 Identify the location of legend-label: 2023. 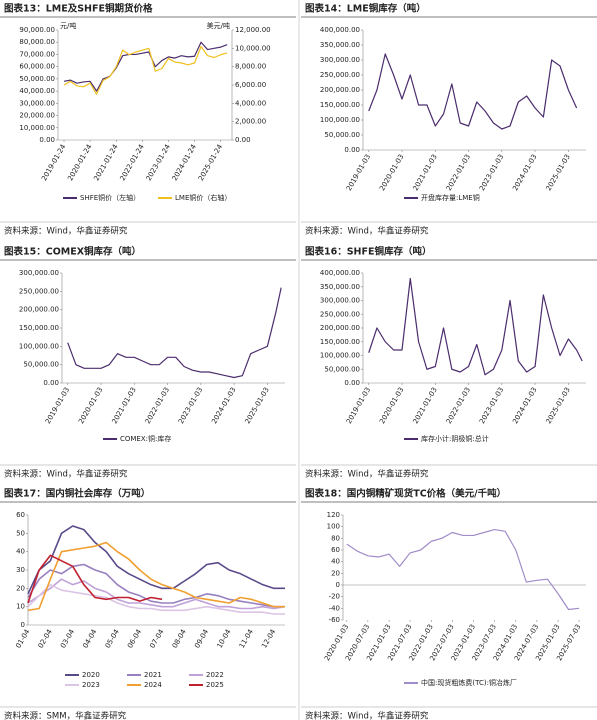
(91, 685).